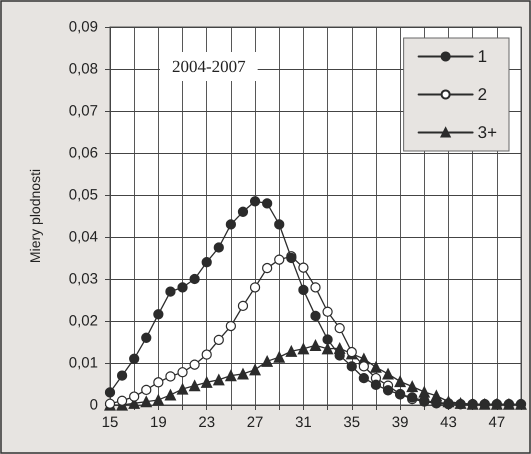 The image size is (531, 454). What do you see at coordinates (488, 132) in the screenshot?
I see `legend-label: 3+` at bounding box center [488, 132].